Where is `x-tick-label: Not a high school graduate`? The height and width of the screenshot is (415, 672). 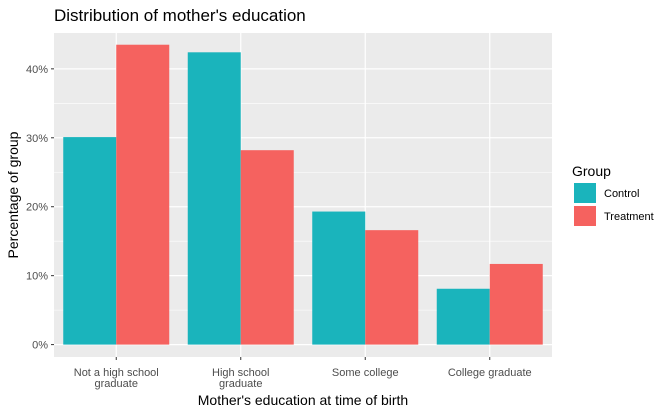
x-tick-label: Not a high school graduate is located at coordinates (116, 378).